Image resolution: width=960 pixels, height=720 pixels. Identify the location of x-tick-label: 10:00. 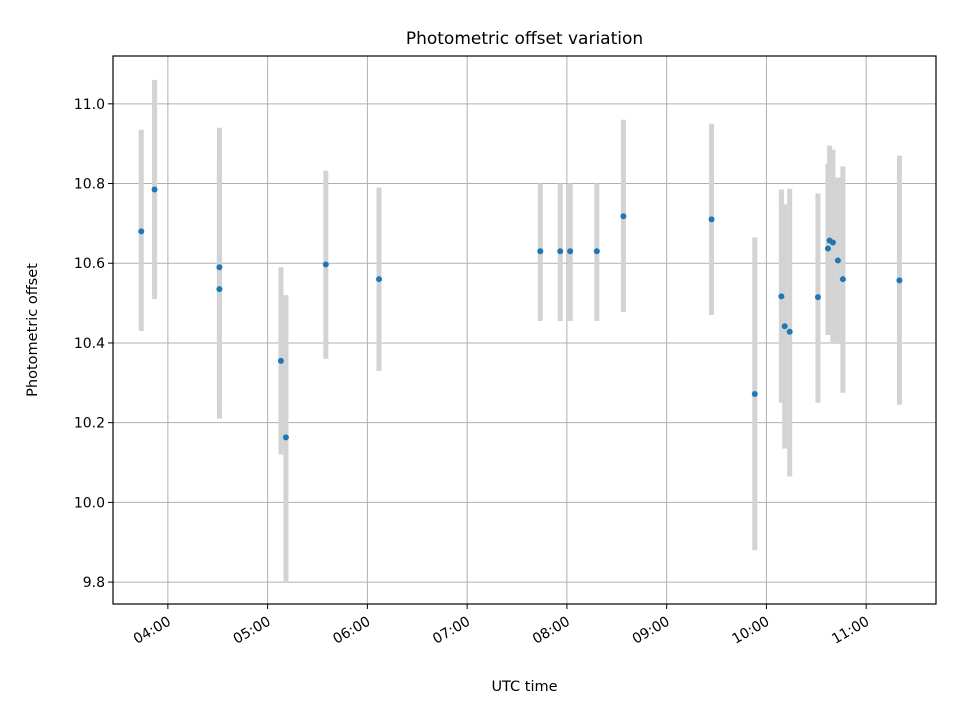
(750, 631).